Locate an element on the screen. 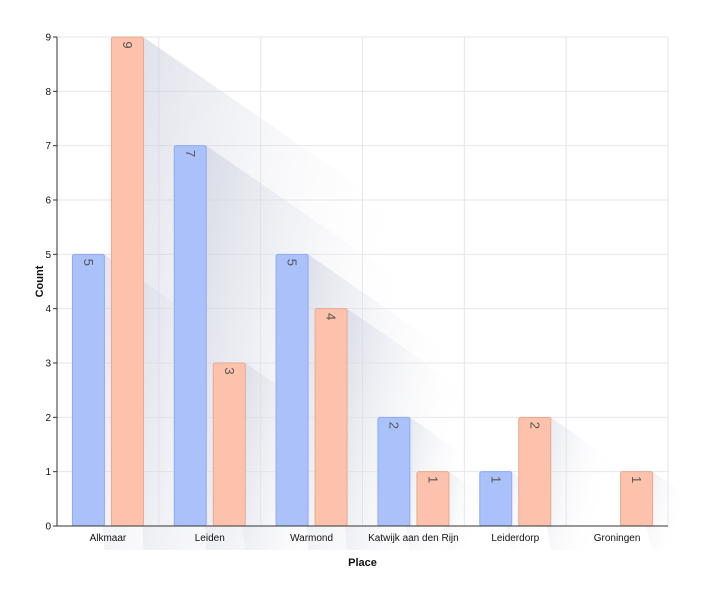 The height and width of the screenshot is (601, 728). bar-series-2-leiden is located at coordinates (229, 444).